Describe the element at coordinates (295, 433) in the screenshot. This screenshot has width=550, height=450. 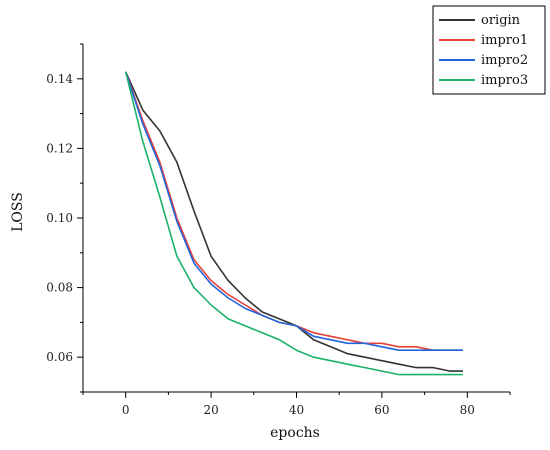
I see `x-axis-title: epochs` at that location.